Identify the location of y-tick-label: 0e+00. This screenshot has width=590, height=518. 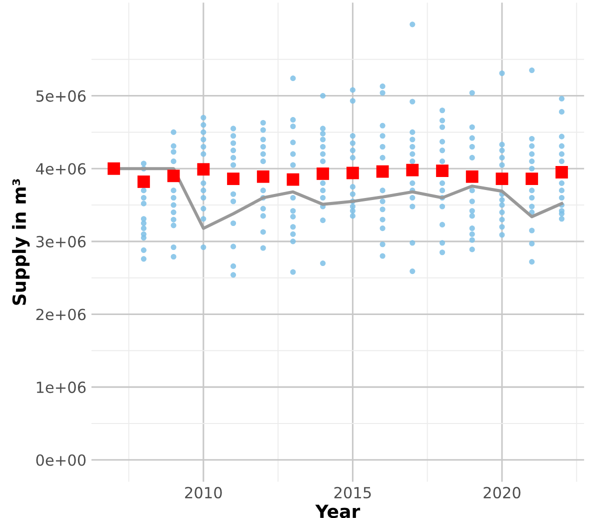
(61, 460).